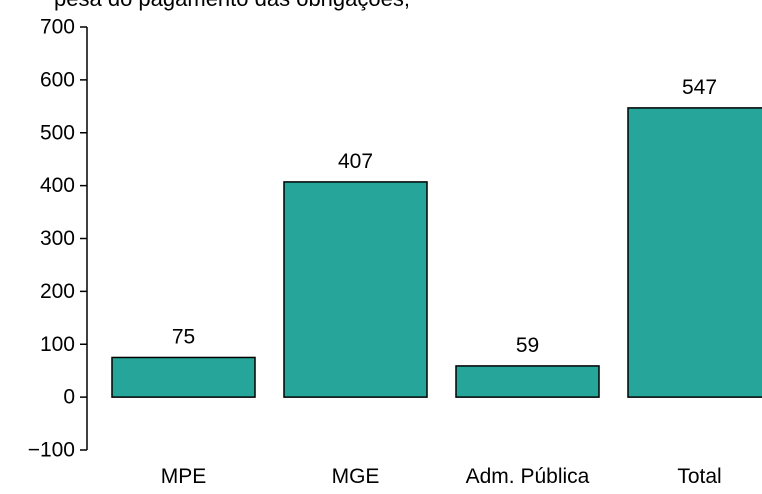  I want to click on y-tick-label: 0, so click(69, 397).